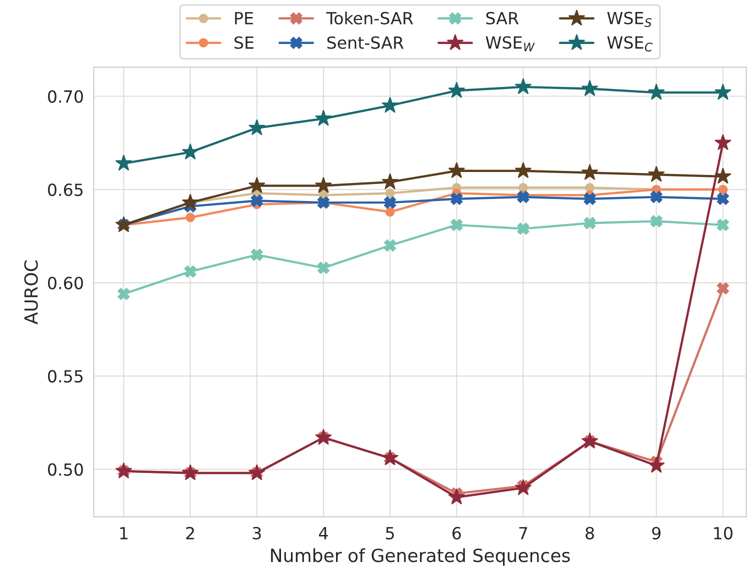  Describe the element at coordinates (65, 376) in the screenshot. I see `y-tick-label: 0.55` at that location.